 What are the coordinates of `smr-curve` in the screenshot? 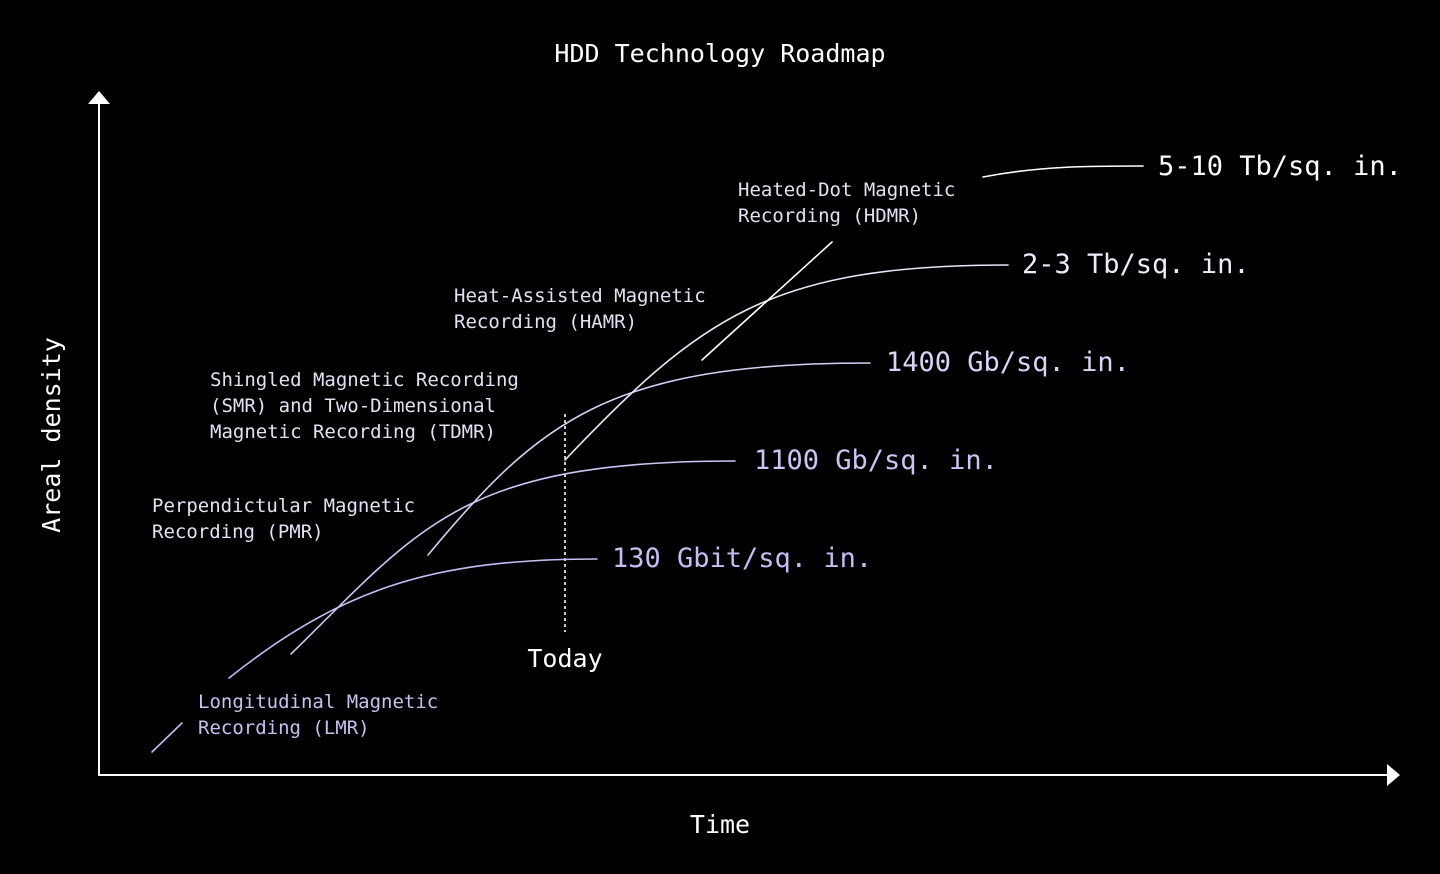 It's located at (649, 459).